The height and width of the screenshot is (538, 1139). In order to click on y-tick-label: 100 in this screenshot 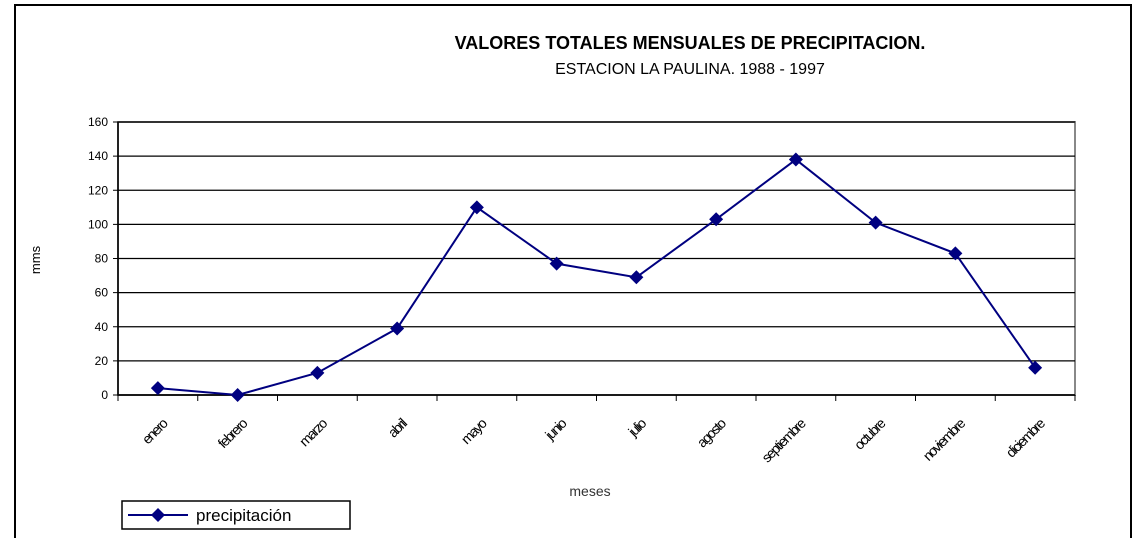, I will do `click(98, 224)`.